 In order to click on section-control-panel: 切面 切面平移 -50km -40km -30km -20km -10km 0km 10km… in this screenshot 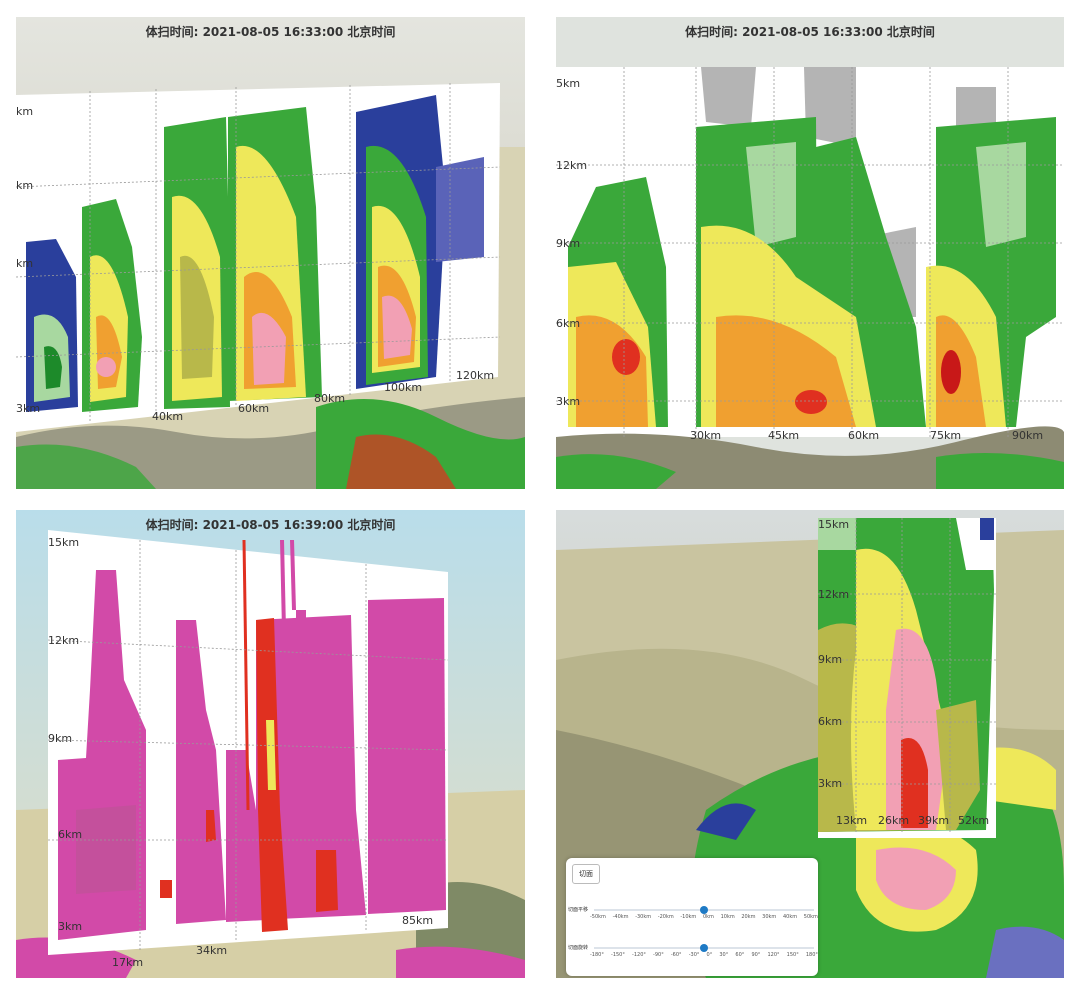, I will do `click(692, 917)`.